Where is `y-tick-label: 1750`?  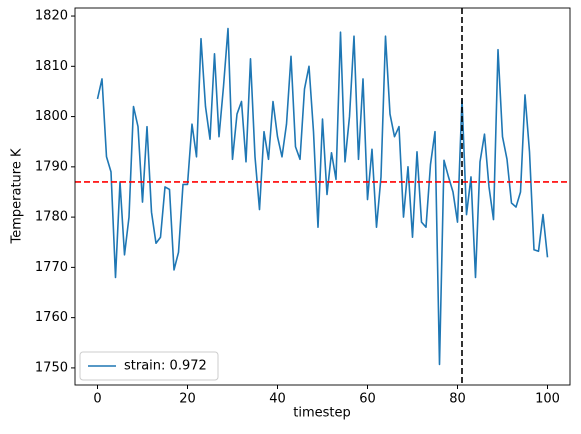
y-tick-label: 1750 is located at coordinates (51, 367).